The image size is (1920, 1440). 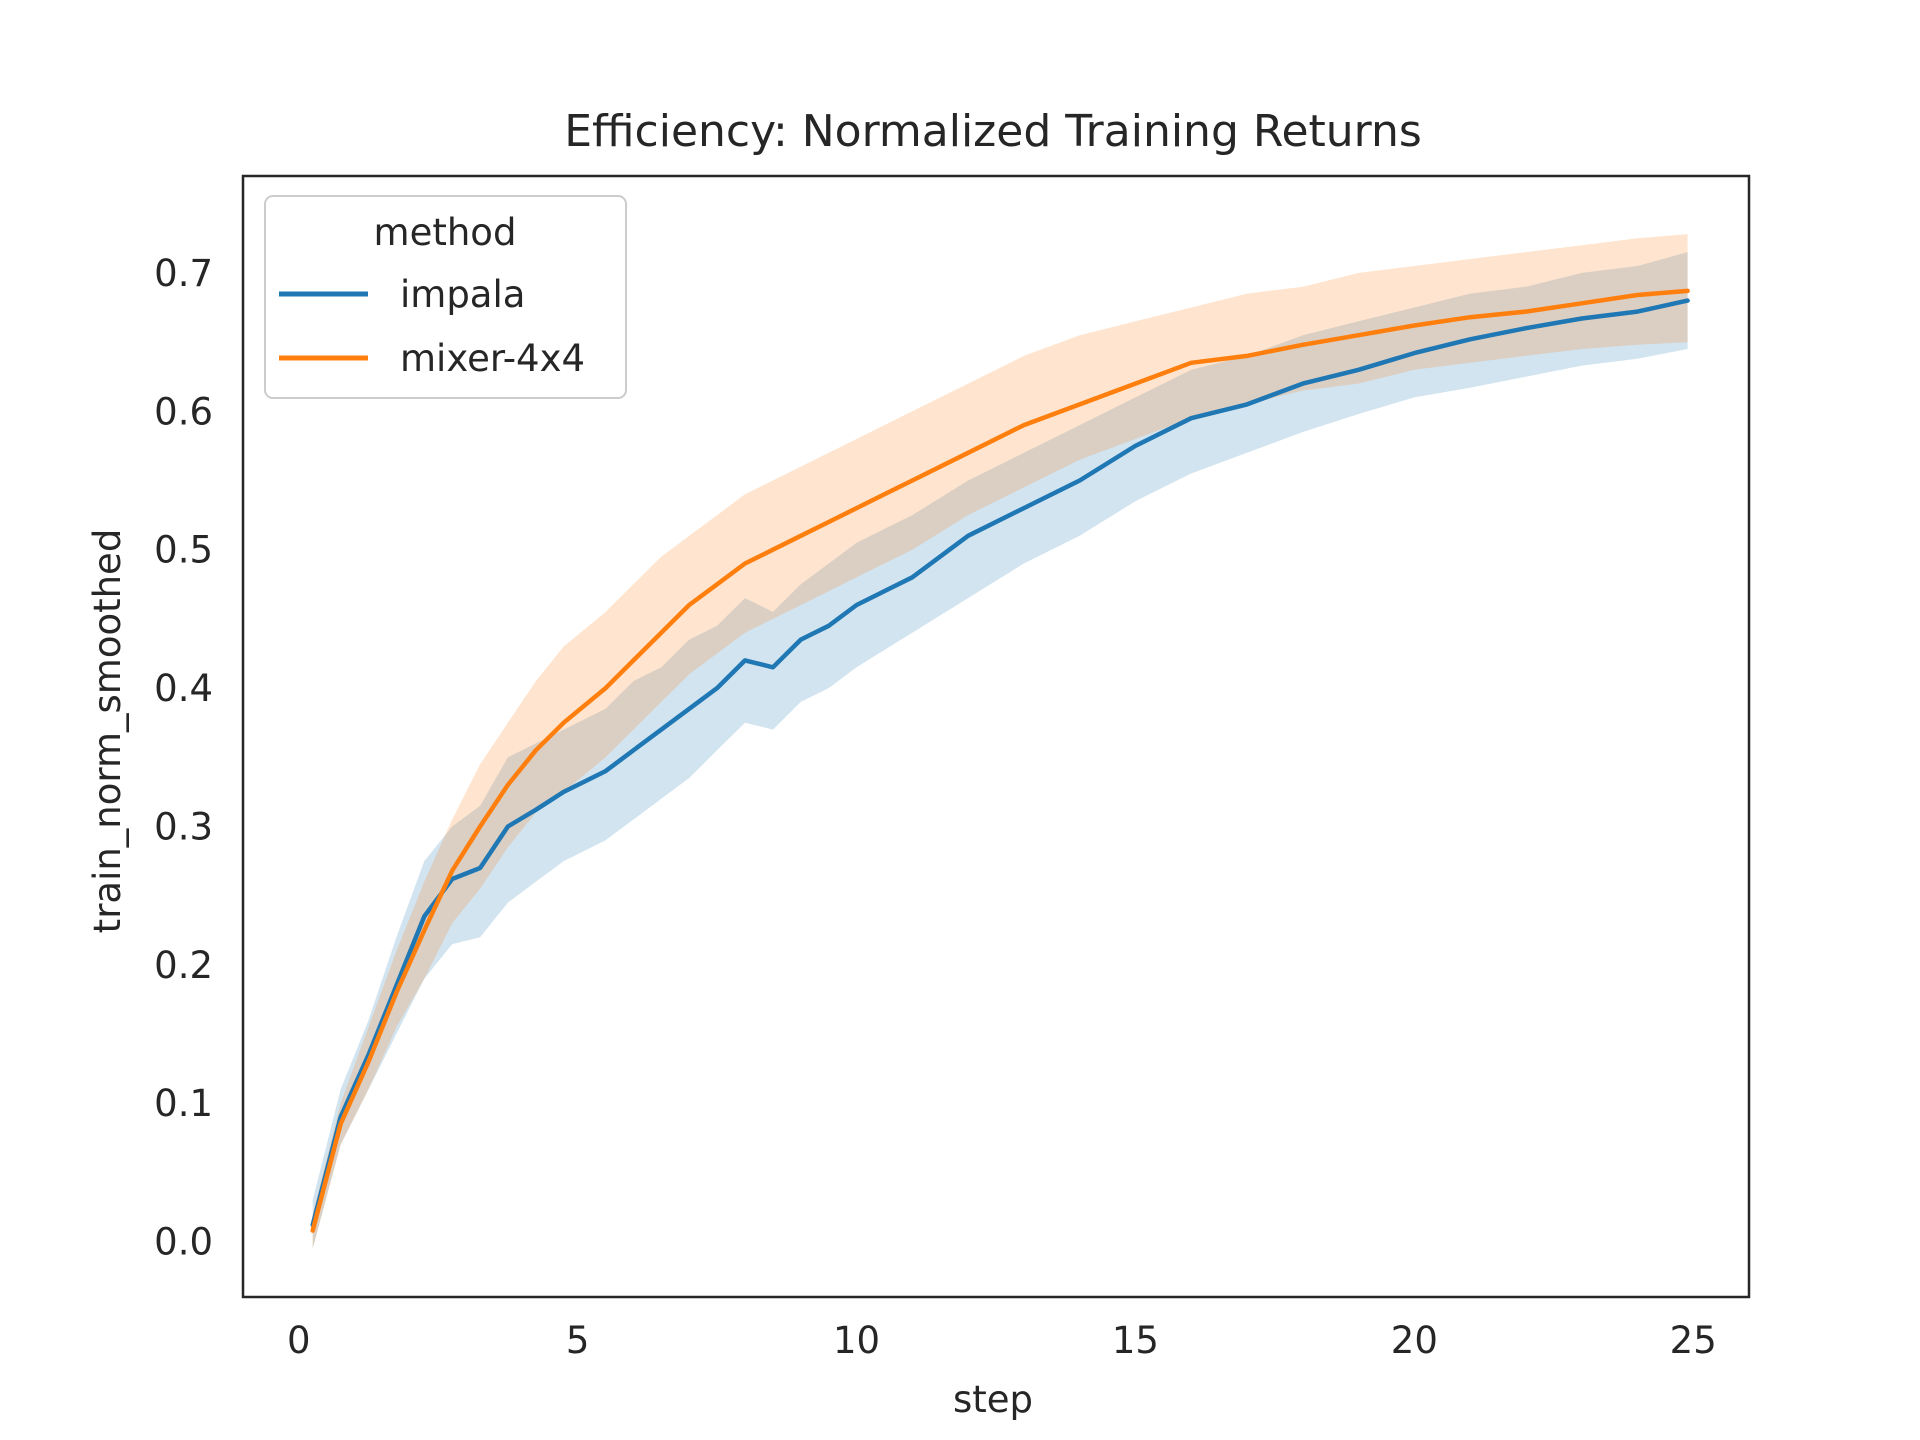 I want to click on y-tick-label: 0.5, so click(x=183, y=550).